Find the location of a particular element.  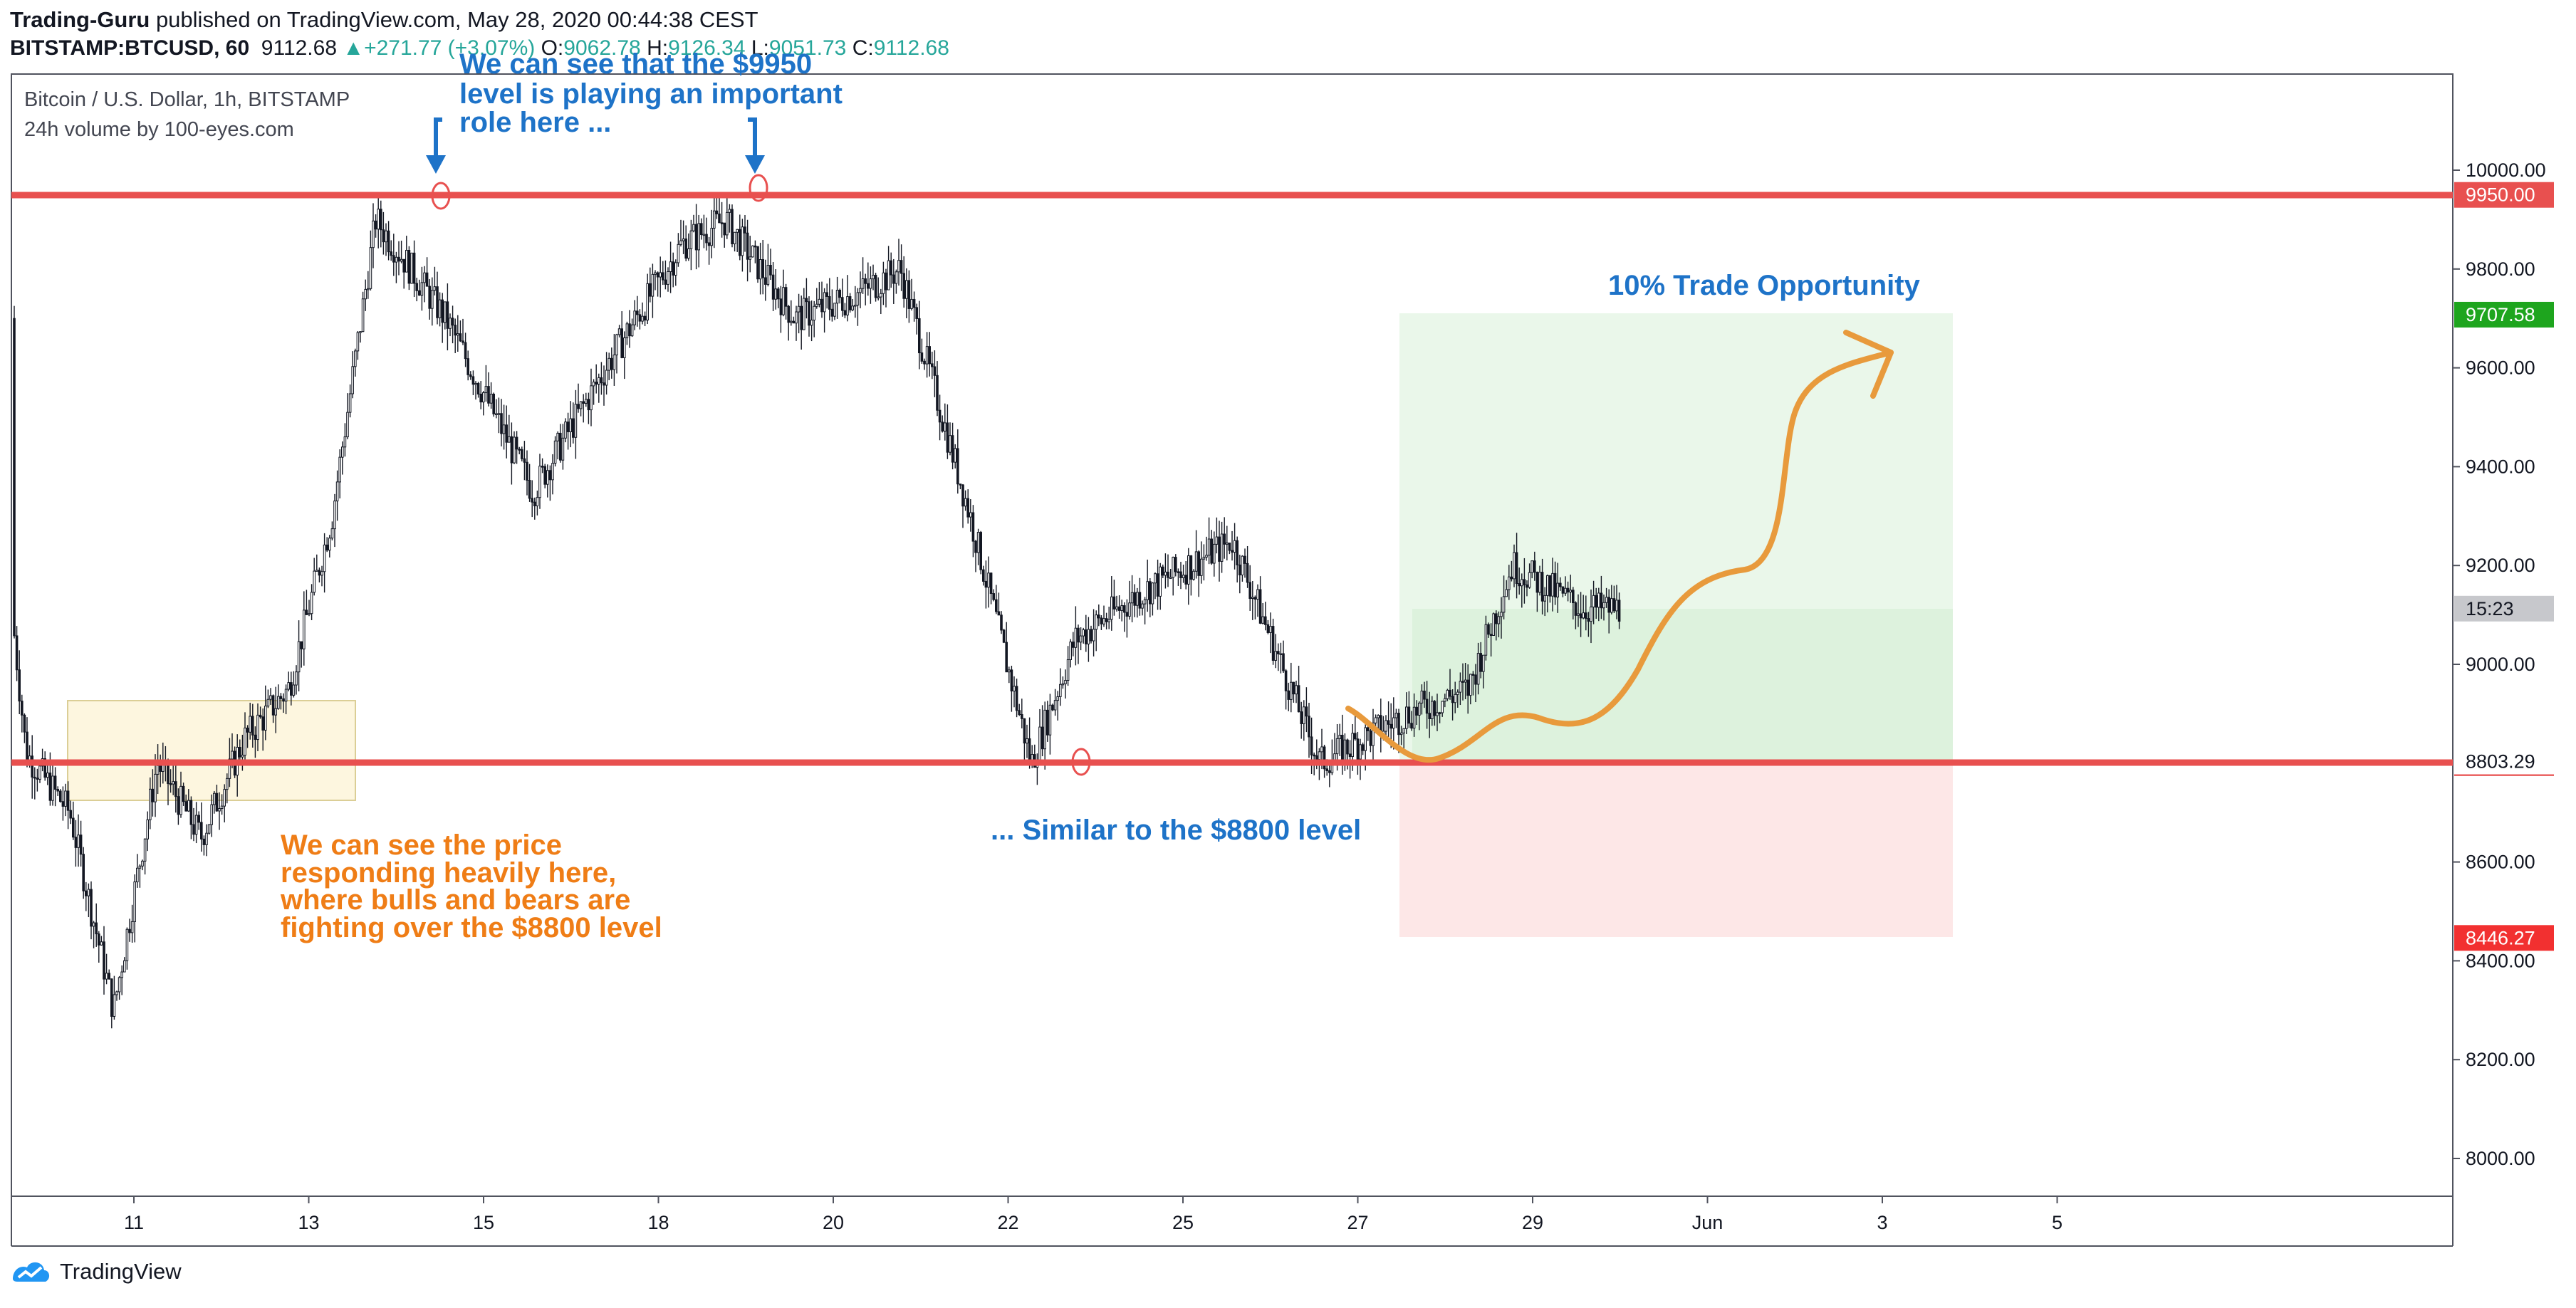

loss-zone is located at coordinates (1676, 850).